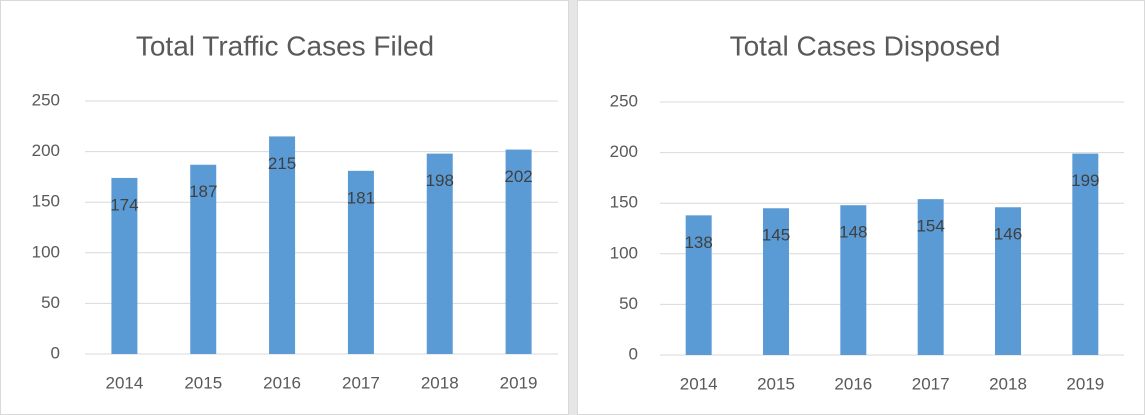  I want to click on chart-title: Total Traffic Cases Filed, so click(285, 45).